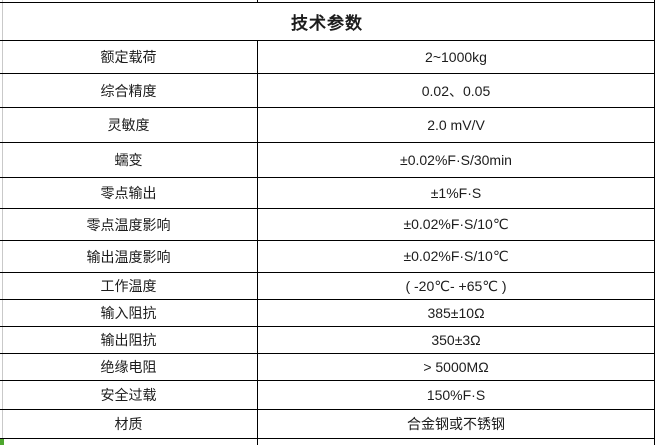 The height and width of the screenshot is (445, 659). I want to click on param-label: 输入阻抗, so click(128, 313).